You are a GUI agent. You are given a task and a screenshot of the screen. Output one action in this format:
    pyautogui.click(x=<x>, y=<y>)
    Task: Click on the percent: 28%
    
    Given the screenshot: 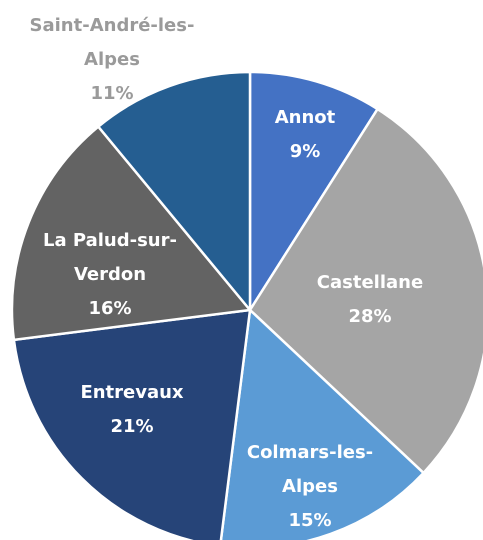 What is the action you would take?
    pyautogui.click(x=370, y=316)
    